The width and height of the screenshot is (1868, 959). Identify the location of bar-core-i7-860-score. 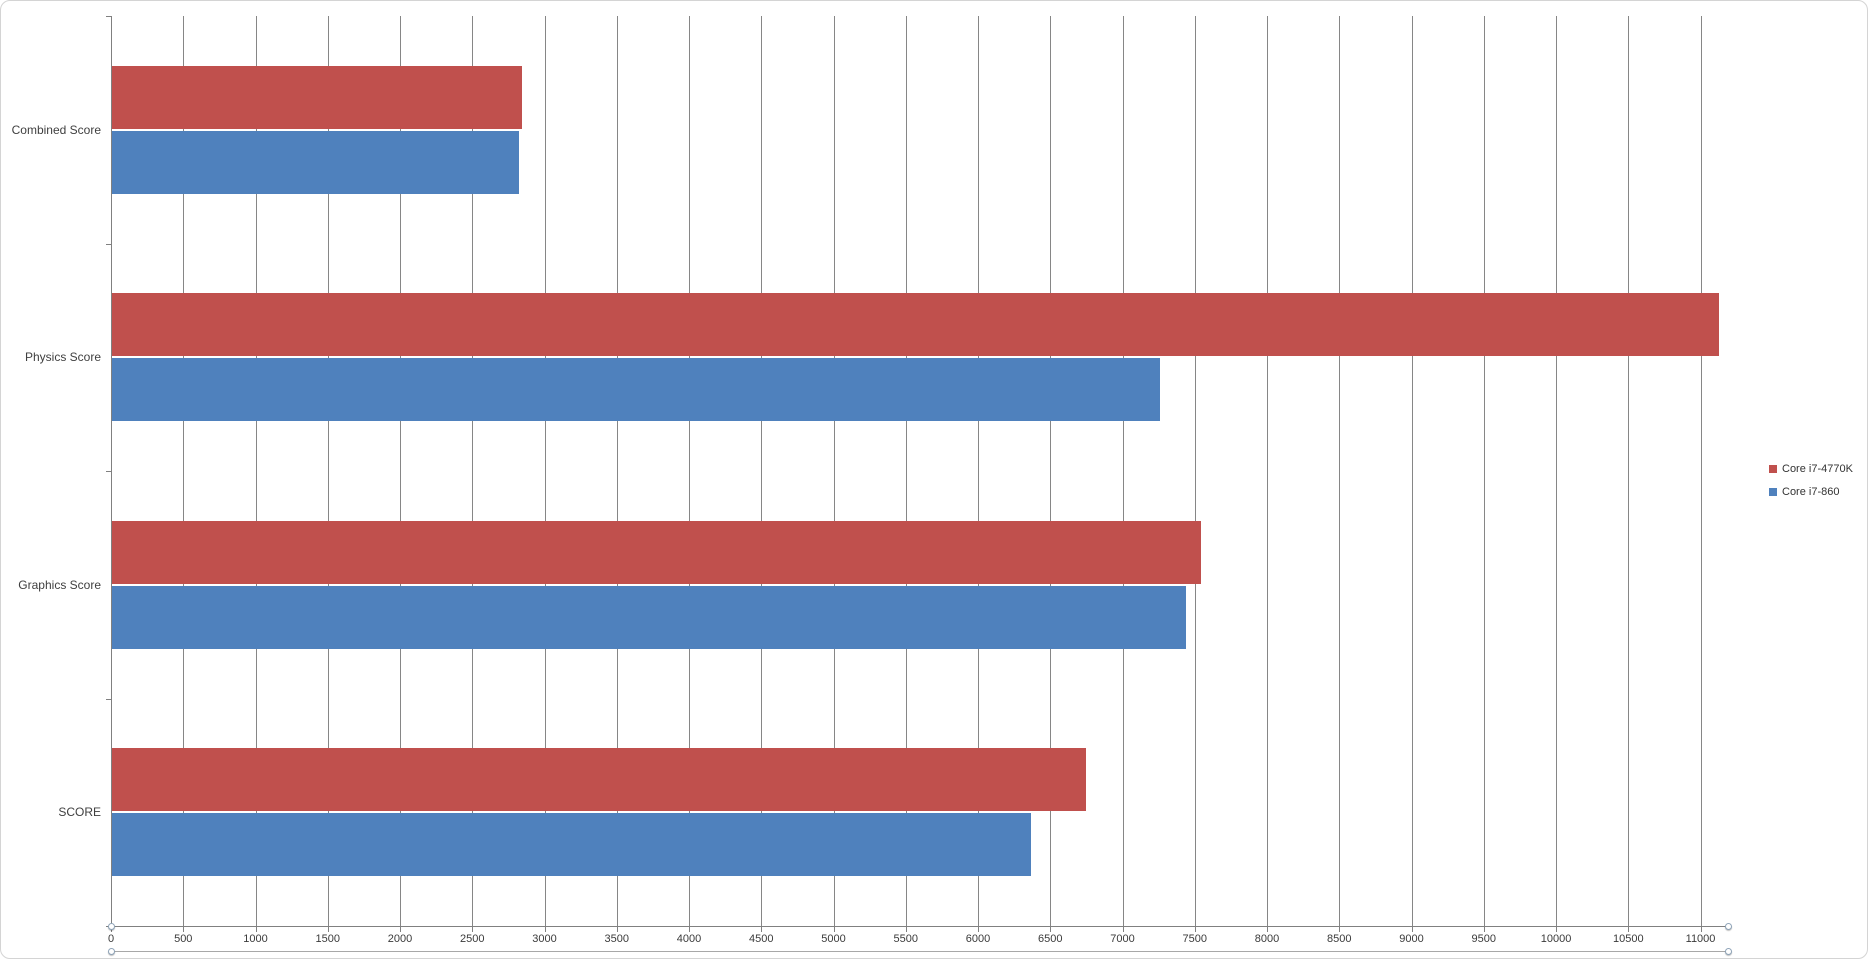
(571, 845).